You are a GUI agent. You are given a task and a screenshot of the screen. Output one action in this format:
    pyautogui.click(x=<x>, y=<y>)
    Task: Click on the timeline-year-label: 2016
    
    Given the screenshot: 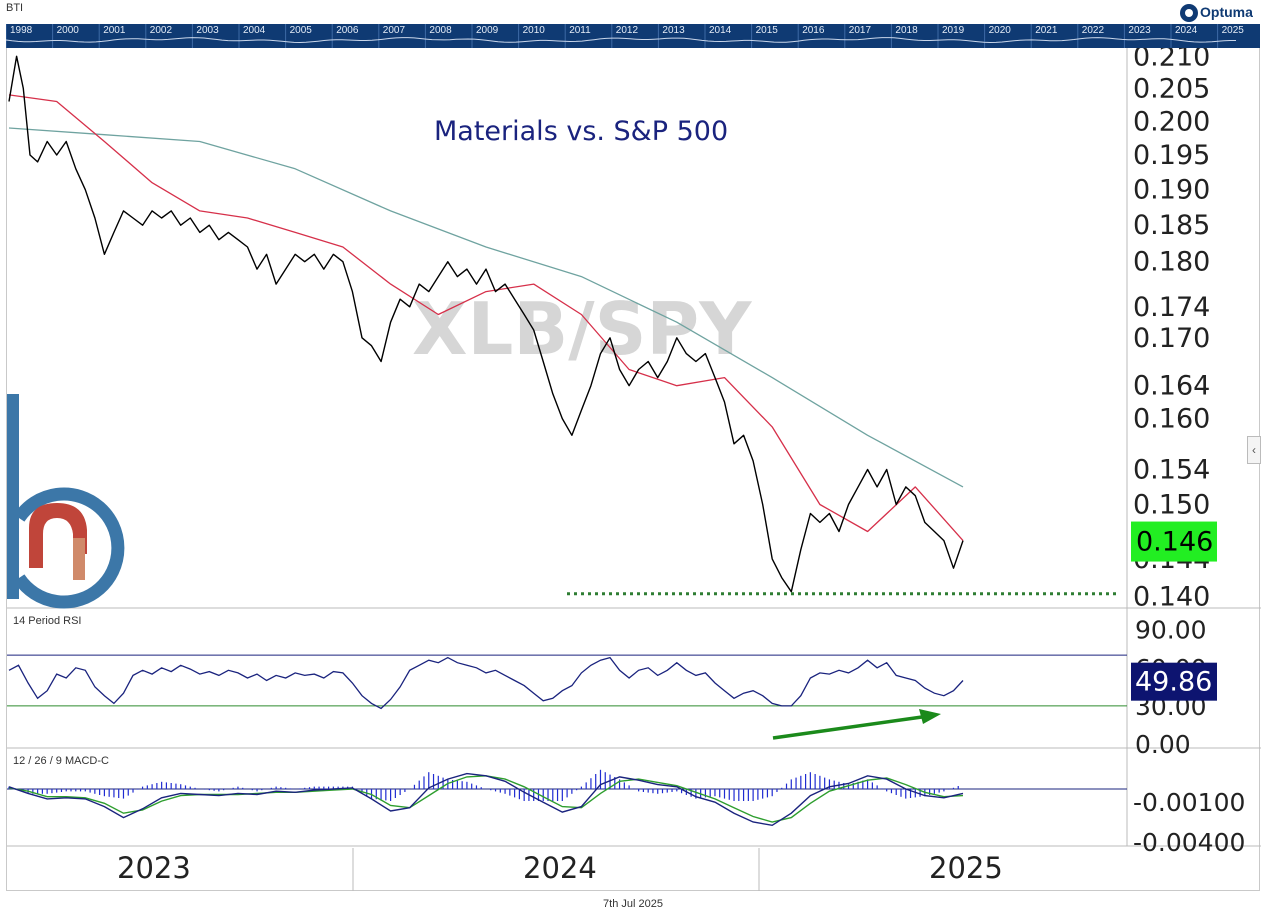 What is the action you would take?
    pyautogui.click(x=813, y=30)
    